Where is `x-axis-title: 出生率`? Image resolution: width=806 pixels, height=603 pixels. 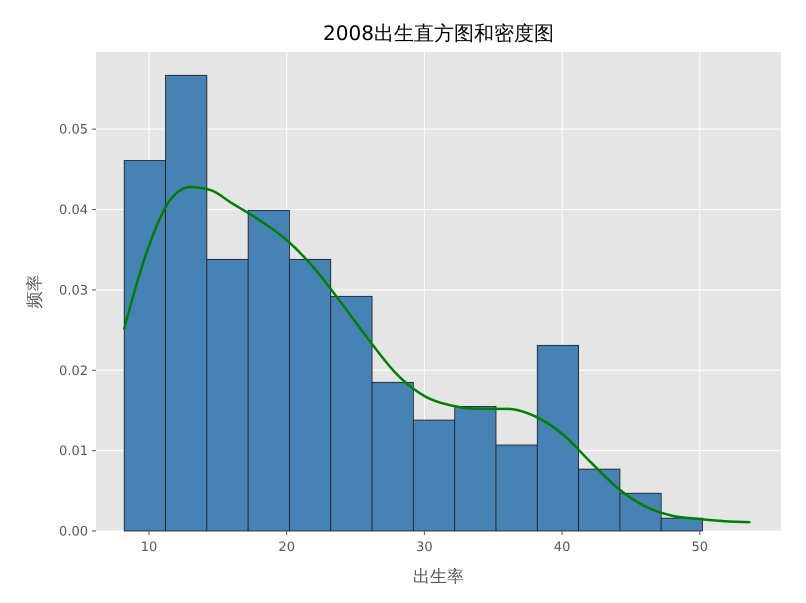 x-axis-title: 出生率 is located at coordinates (438, 577).